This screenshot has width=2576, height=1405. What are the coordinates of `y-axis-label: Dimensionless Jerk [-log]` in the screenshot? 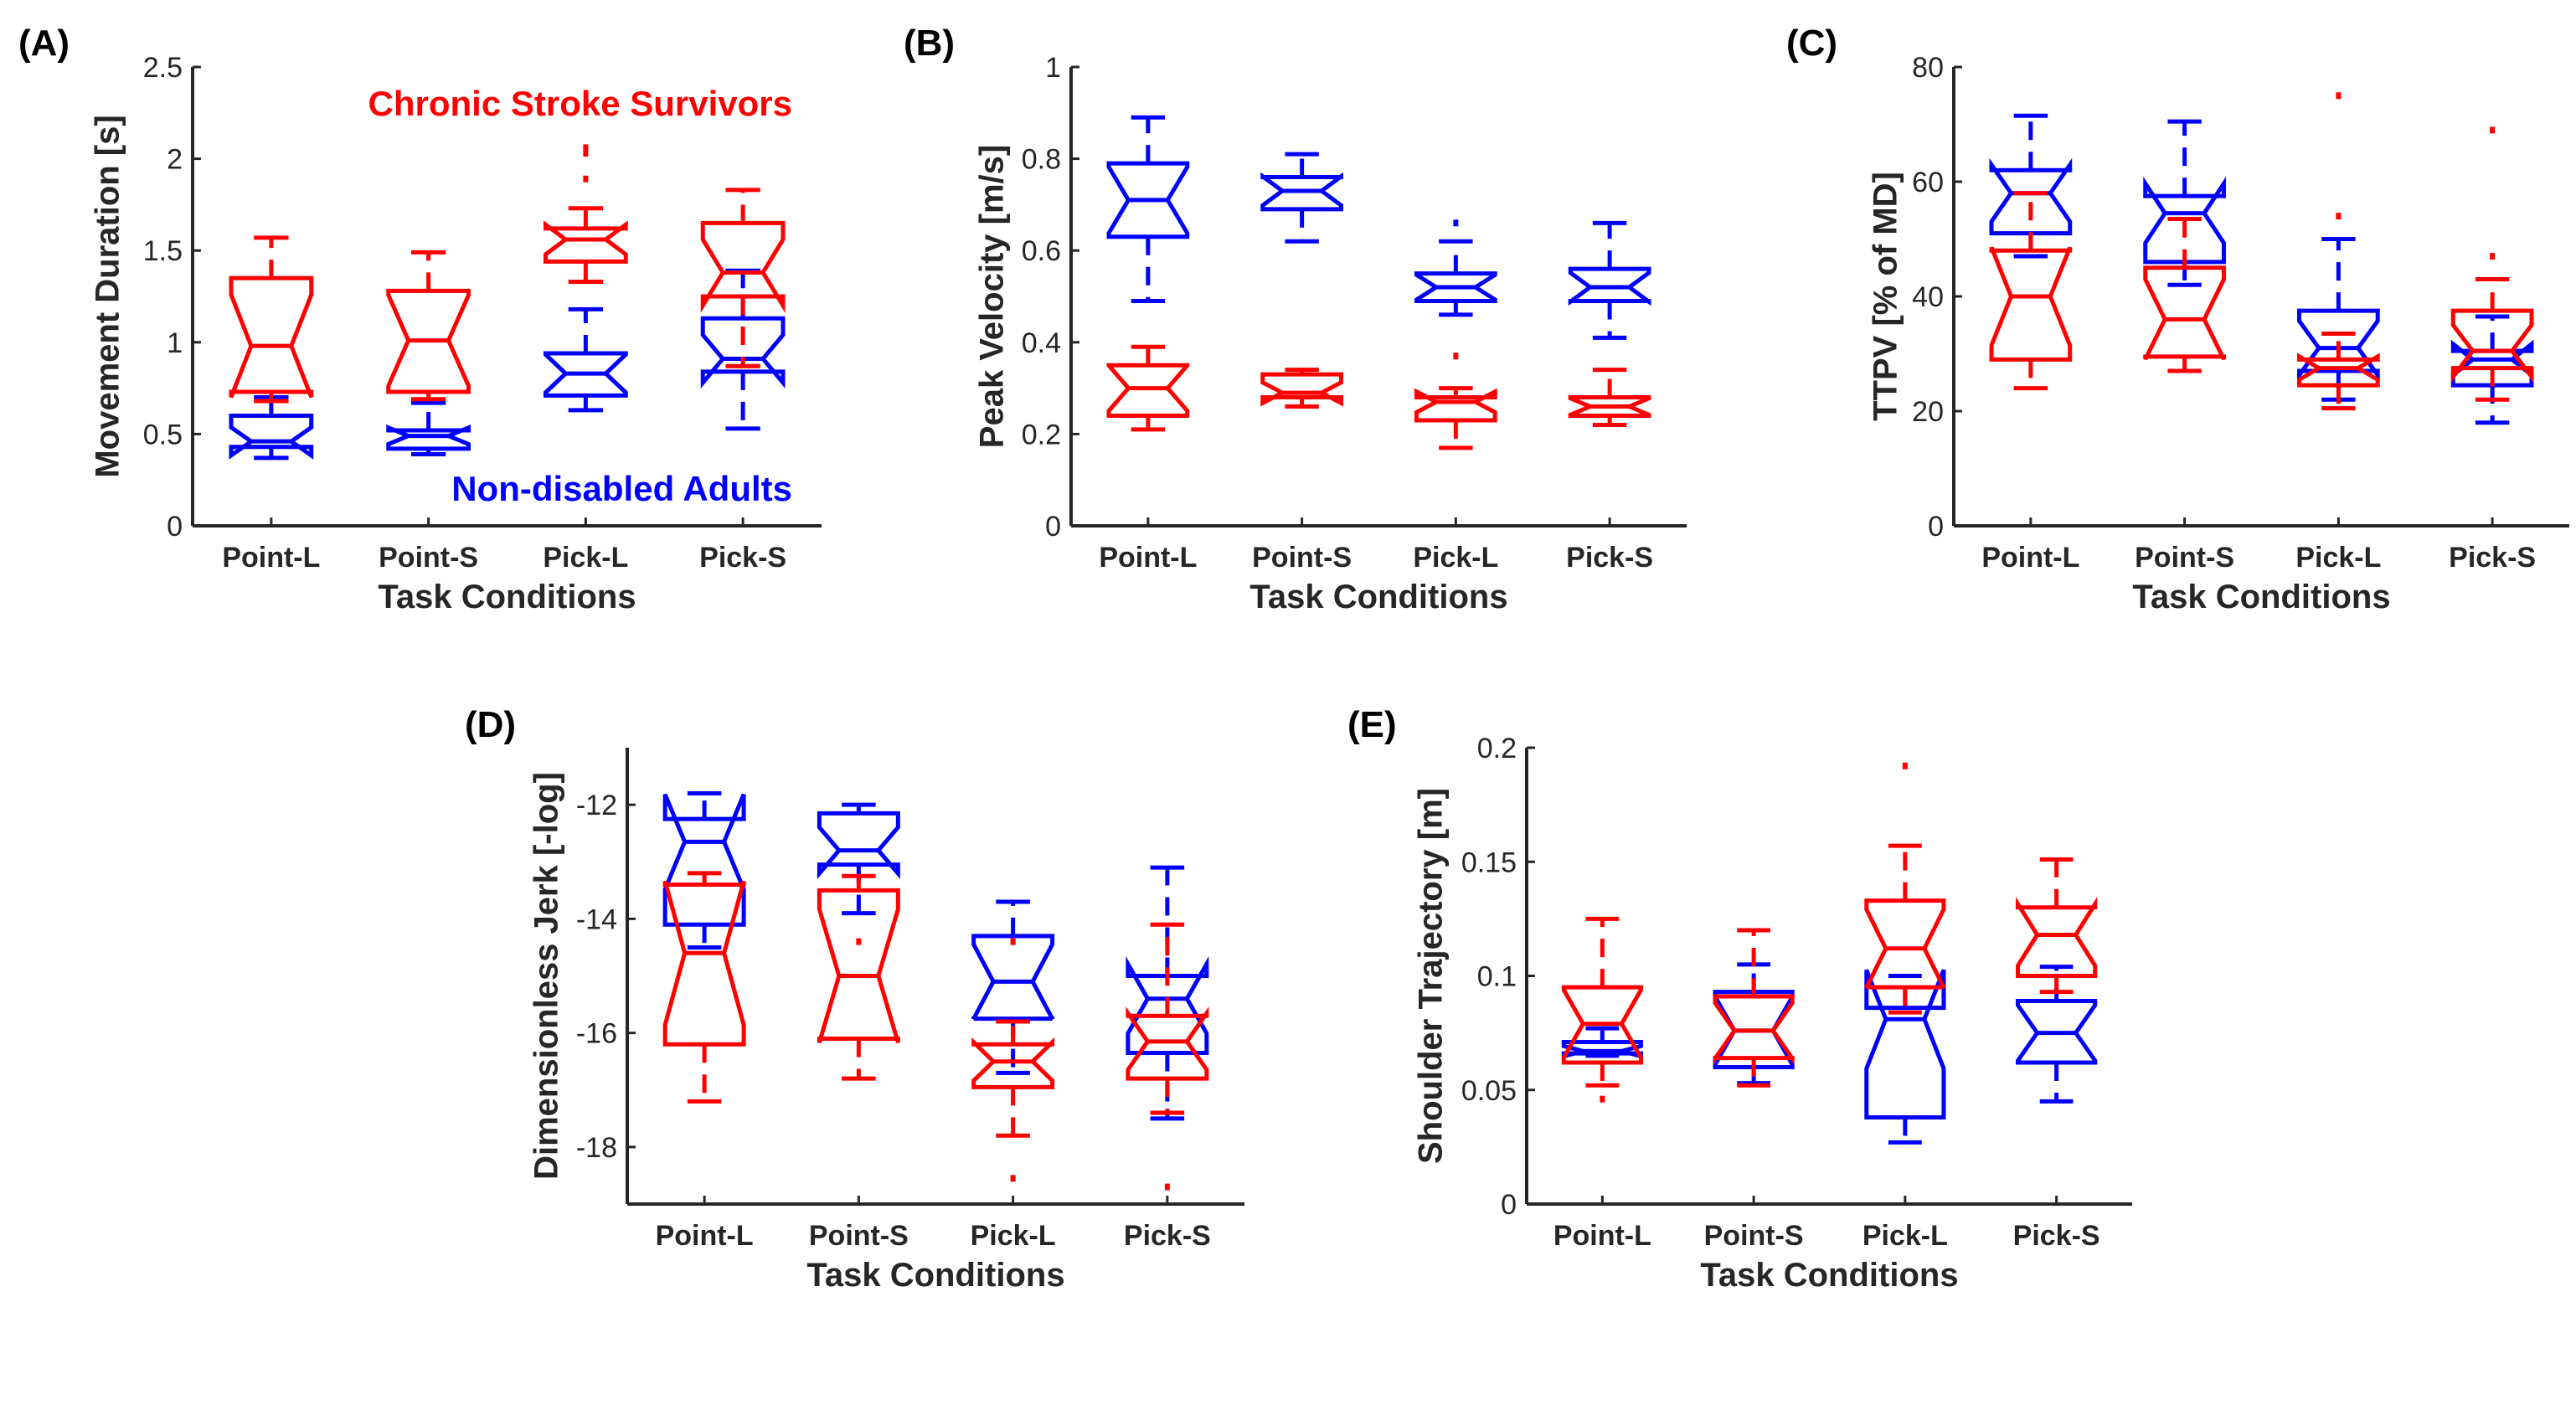 It's located at (546, 976).